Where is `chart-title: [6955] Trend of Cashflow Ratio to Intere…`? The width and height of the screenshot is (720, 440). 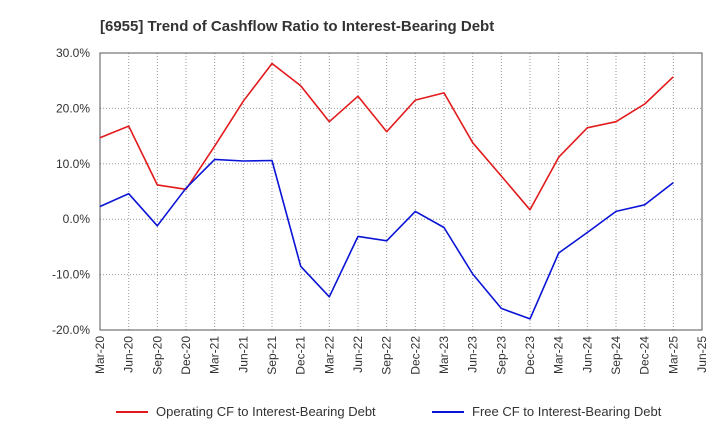
chart-title: [6955] Trend of Cashflow Ratio to Intere… is located at coordinates (297, 26).